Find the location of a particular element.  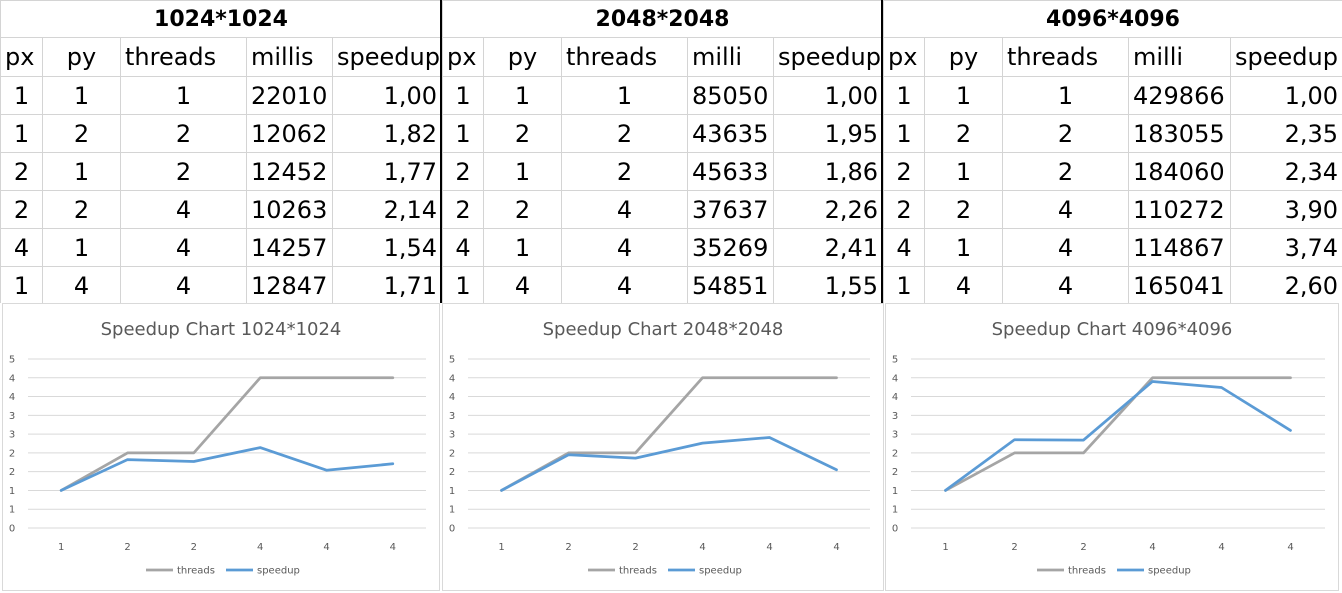

table-row: 1 4 4 165041 2,60 is located at coordinates (1112, 284).